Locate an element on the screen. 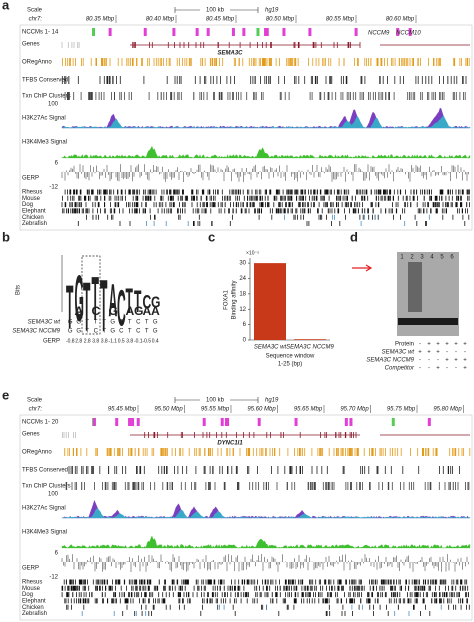 Image resolution: width=474 pixels, height=622 pixels. sequence-name: SEMA3C wt is located at coordinates (44, 323).